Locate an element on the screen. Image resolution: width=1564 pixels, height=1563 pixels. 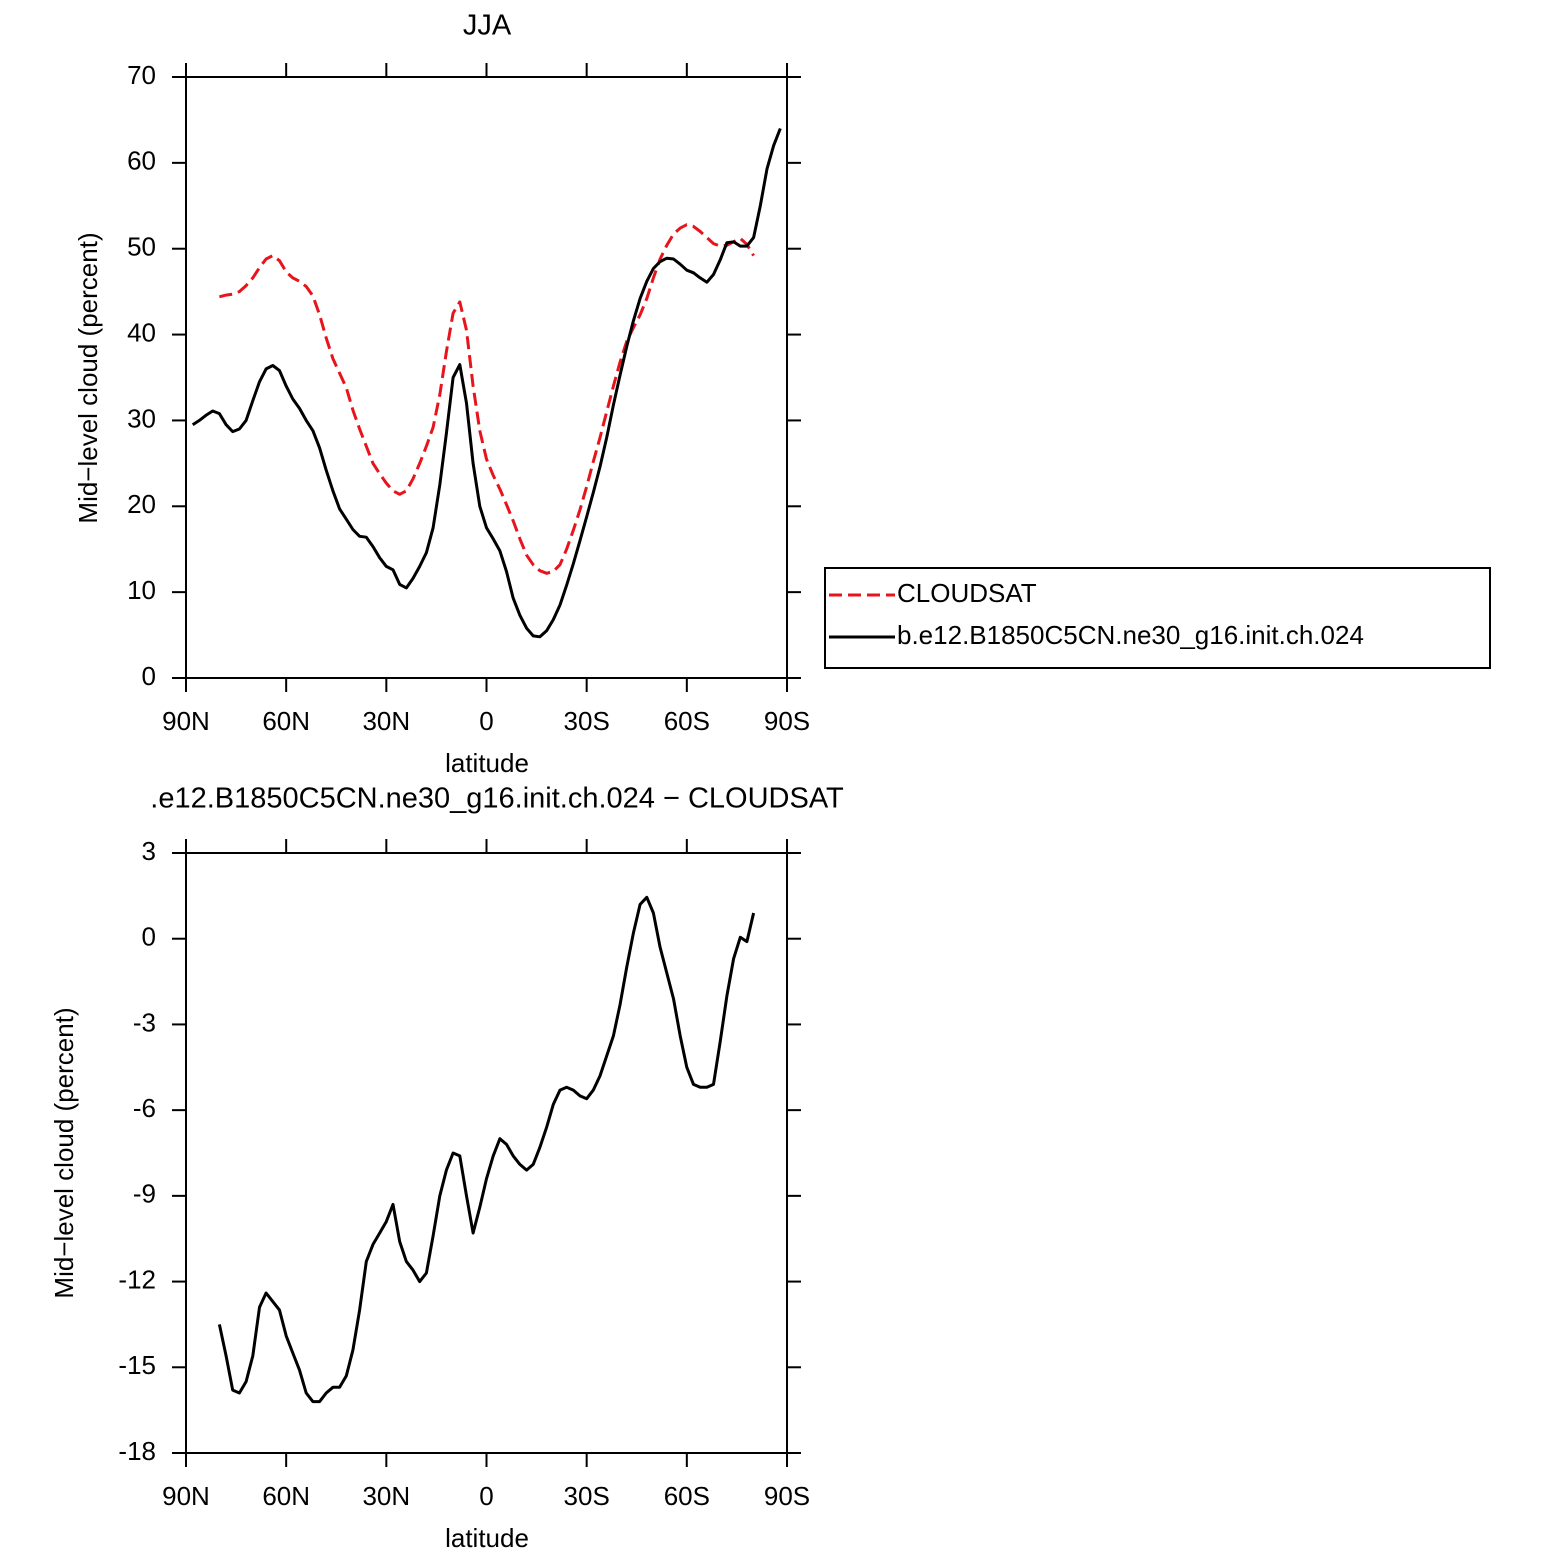
y-tick-label: -15 is located at coordinates (137, 1365).